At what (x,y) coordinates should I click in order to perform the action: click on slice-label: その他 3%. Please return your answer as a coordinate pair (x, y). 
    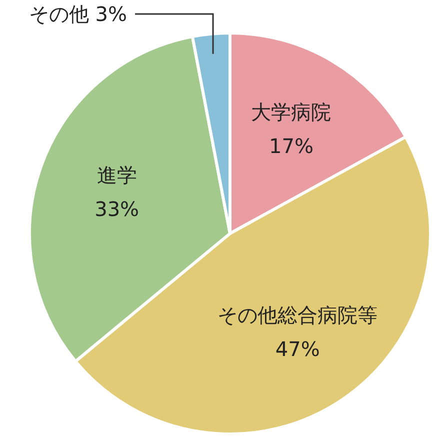
    Looking at the image, I should click on (78, 14).